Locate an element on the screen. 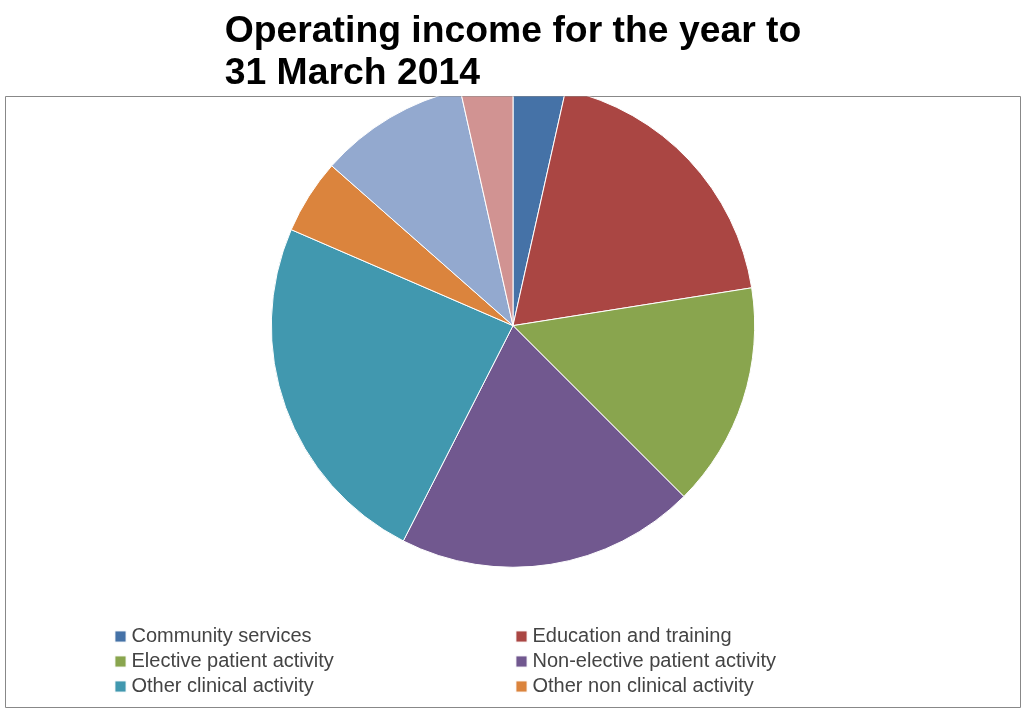 Image resolution: width=1033 pixels, height=720 pixels. legend-label: Education and training is located at coordinates (632, 635).